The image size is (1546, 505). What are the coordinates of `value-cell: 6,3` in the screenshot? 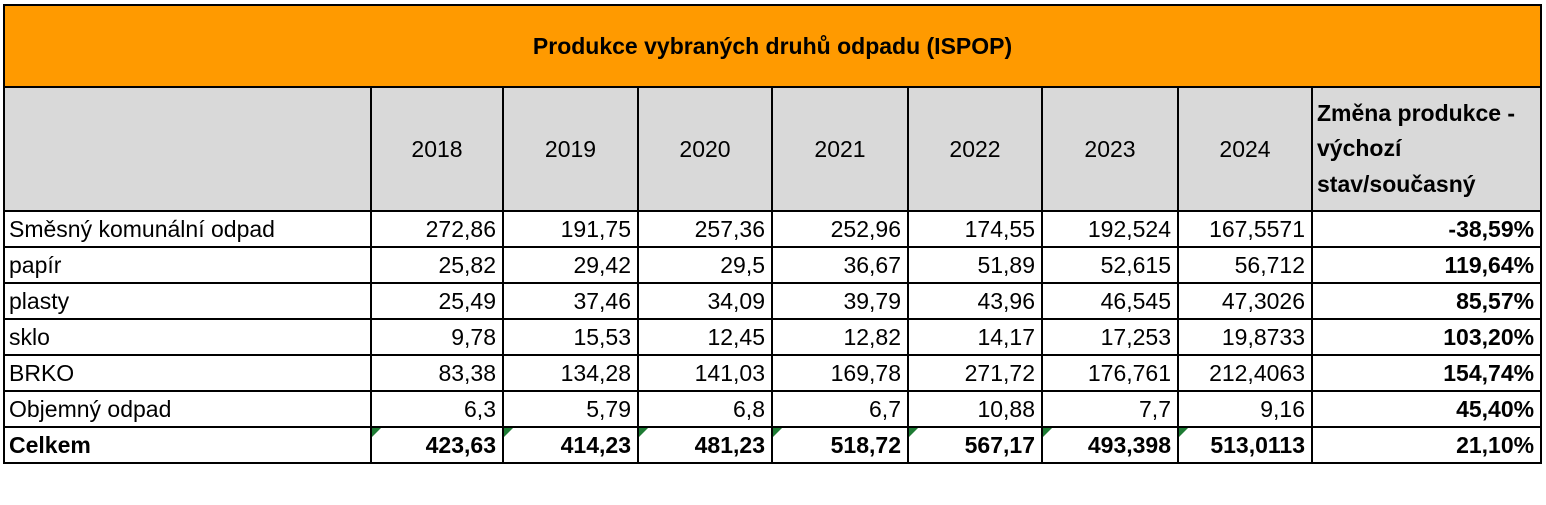 It's located at (437, 409).